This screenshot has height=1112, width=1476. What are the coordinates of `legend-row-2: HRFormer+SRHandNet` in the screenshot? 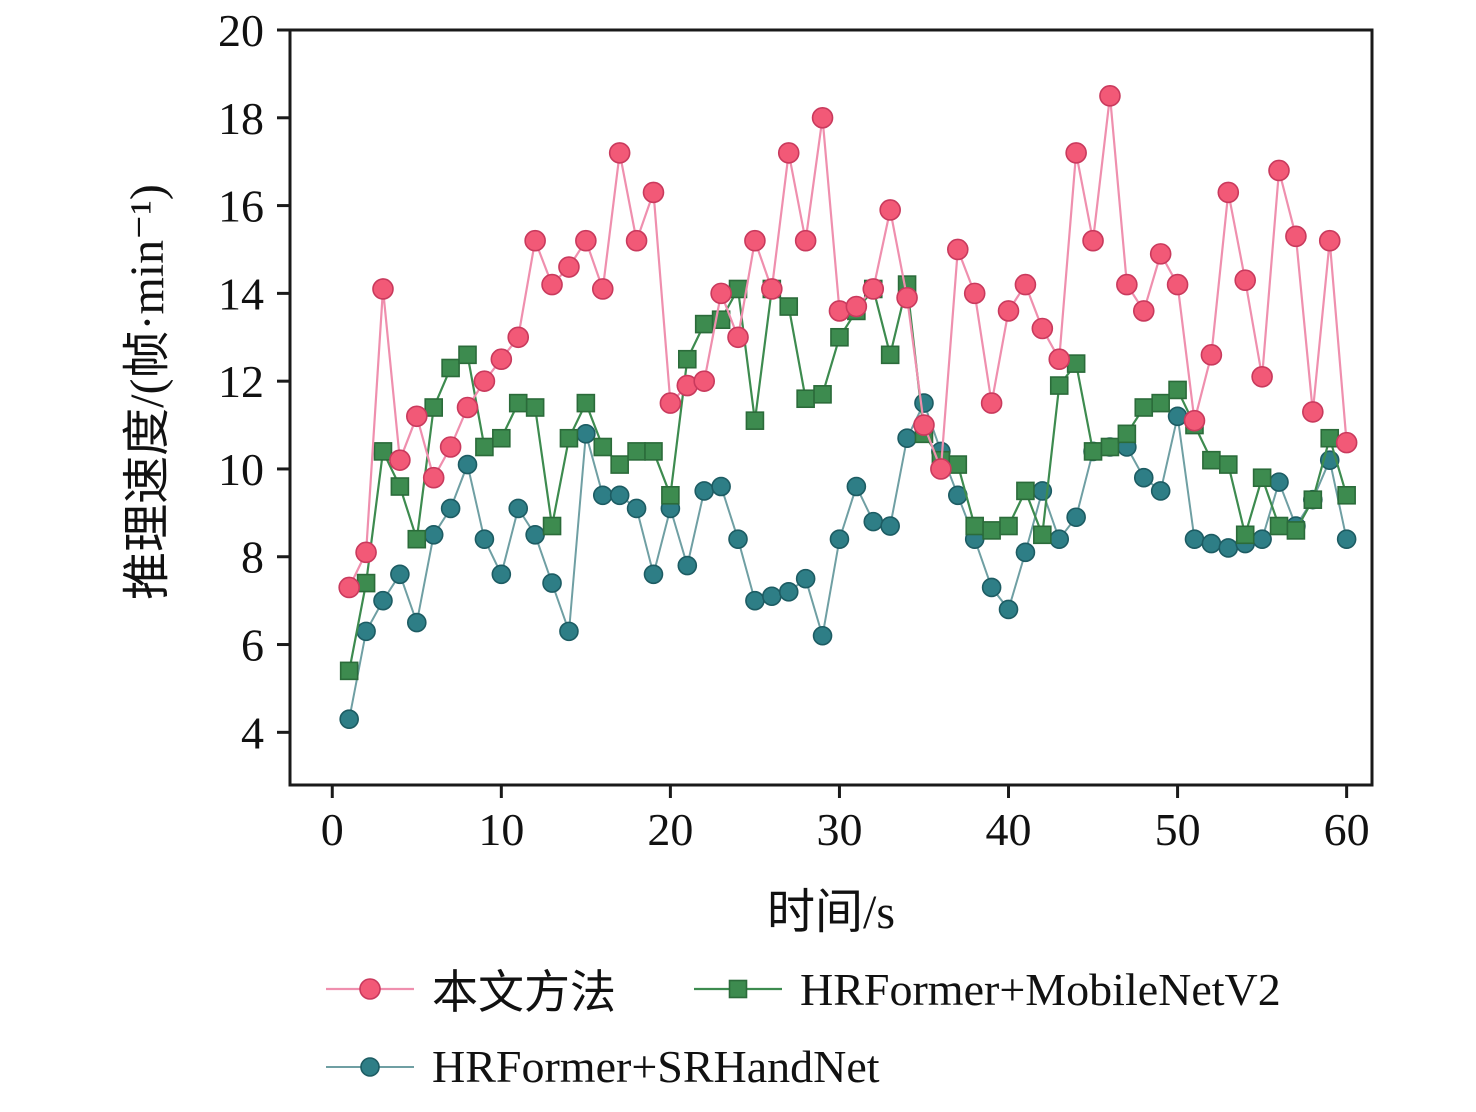 It's located at (801, 1066).